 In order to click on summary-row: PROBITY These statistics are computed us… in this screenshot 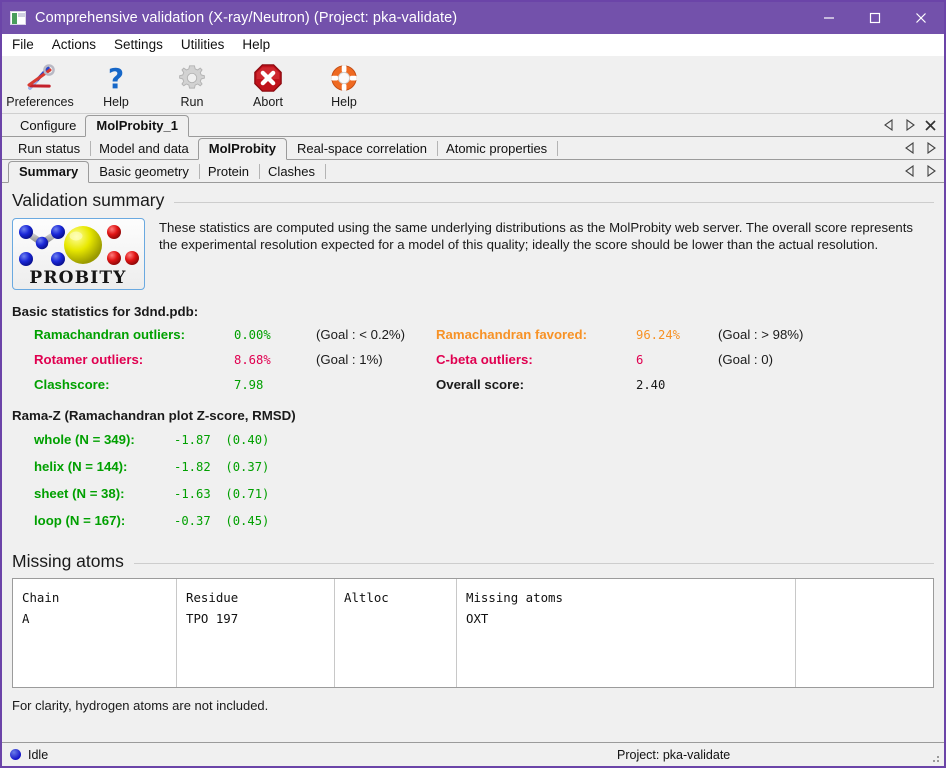, I will do `click(473, 254)`.